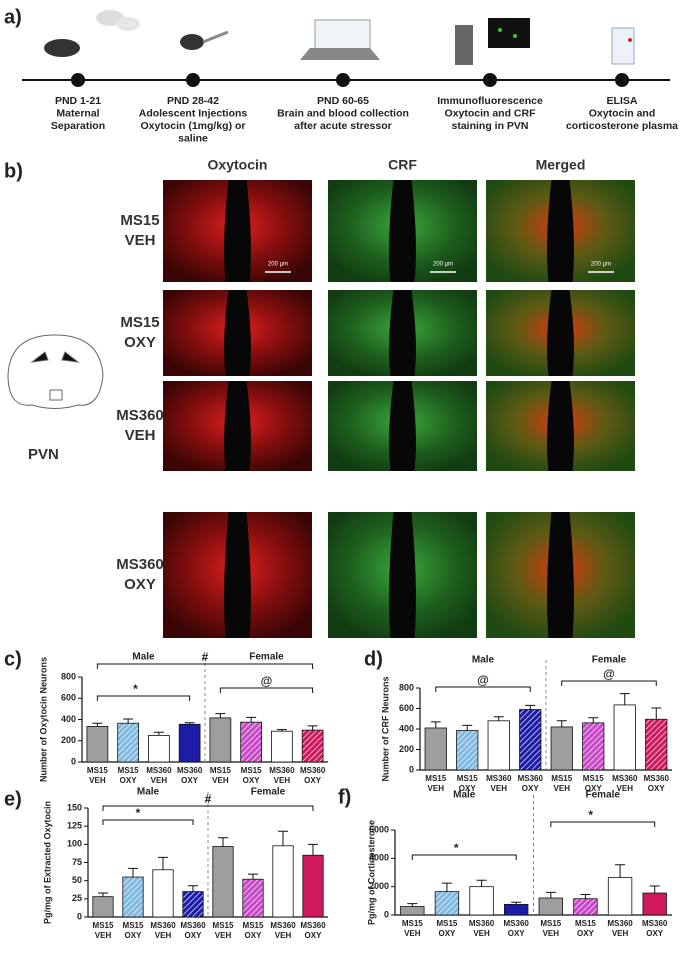 This screenshot has width=685, height=969. Describe the element at coordinates (140, 415) in the screenshot. I see `row-label: MS360` at that location.